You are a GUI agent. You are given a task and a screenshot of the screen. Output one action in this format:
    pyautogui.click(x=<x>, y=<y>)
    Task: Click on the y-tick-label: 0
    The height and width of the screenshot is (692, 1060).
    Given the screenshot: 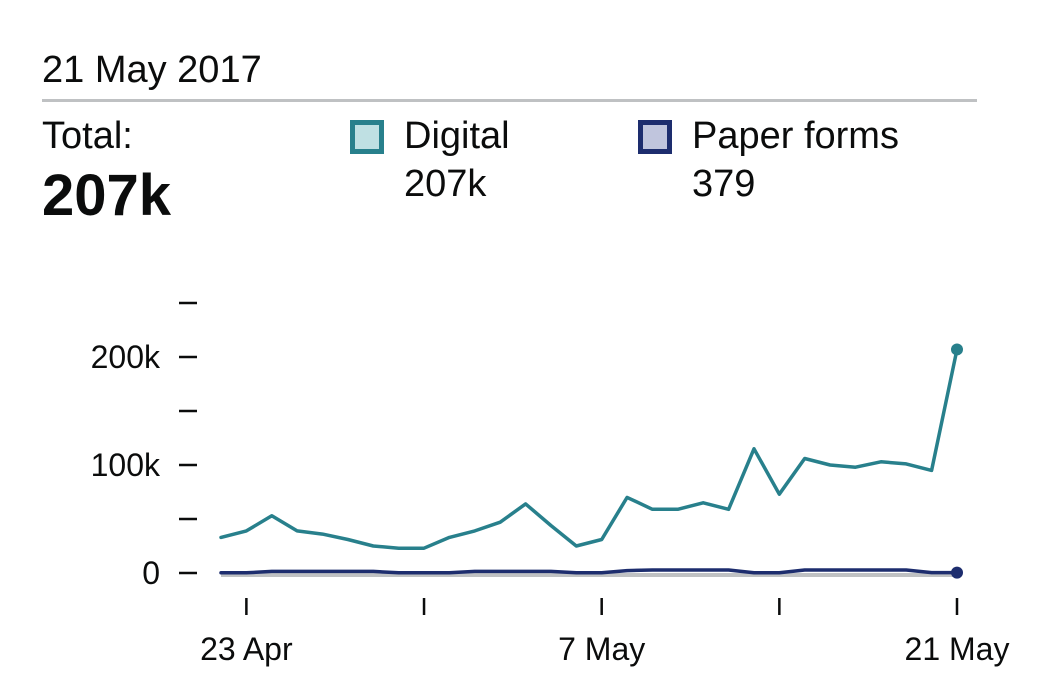 What is the action you would take?
    pyautogui.click(x=151, y=573)
    